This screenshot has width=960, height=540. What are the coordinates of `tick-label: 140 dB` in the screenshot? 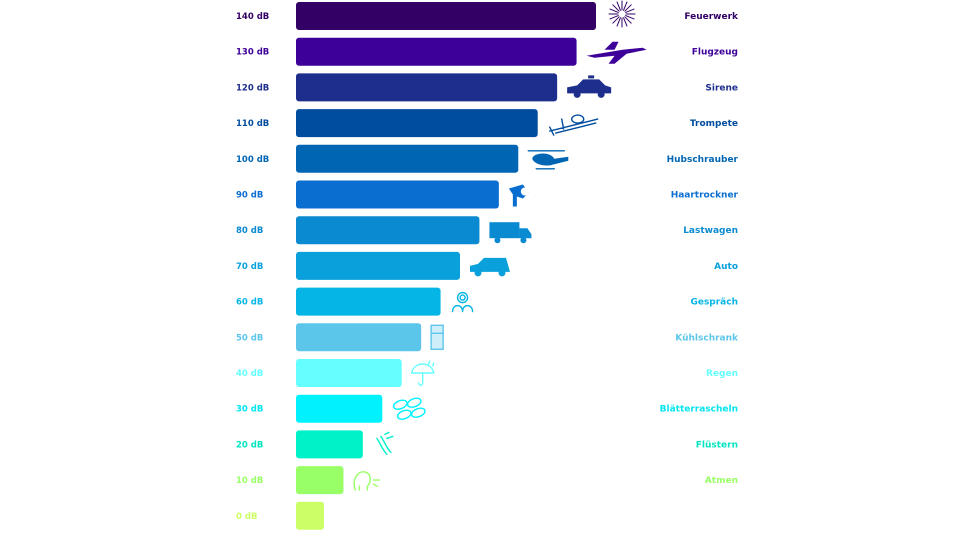 It's located at (252, 17).